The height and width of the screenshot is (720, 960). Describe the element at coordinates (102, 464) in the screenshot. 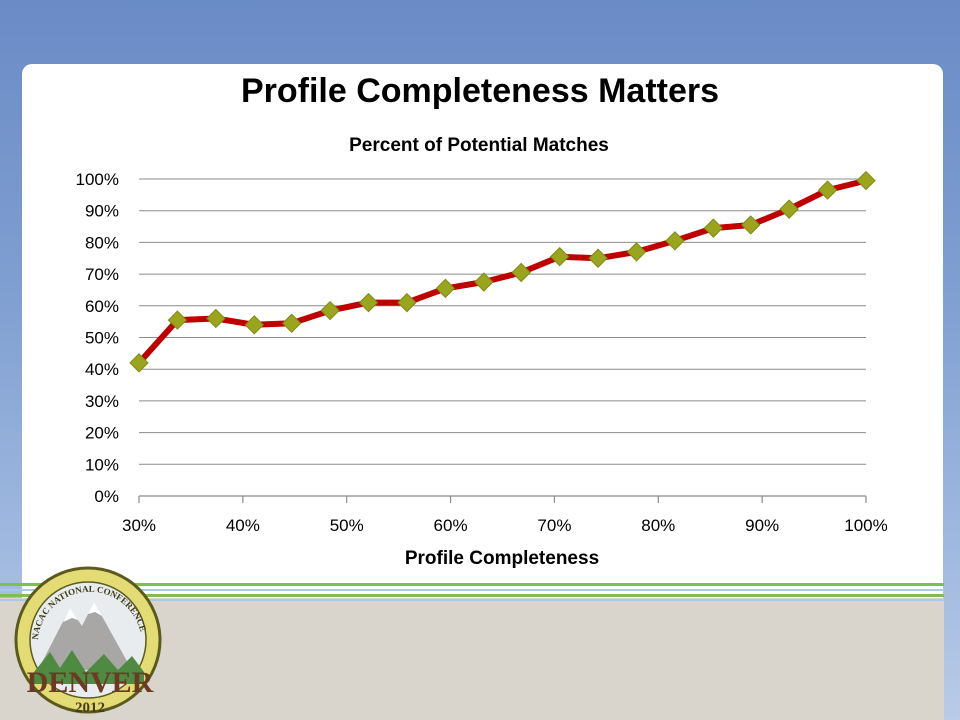

I see `y-tick-label: 10%` at that location.